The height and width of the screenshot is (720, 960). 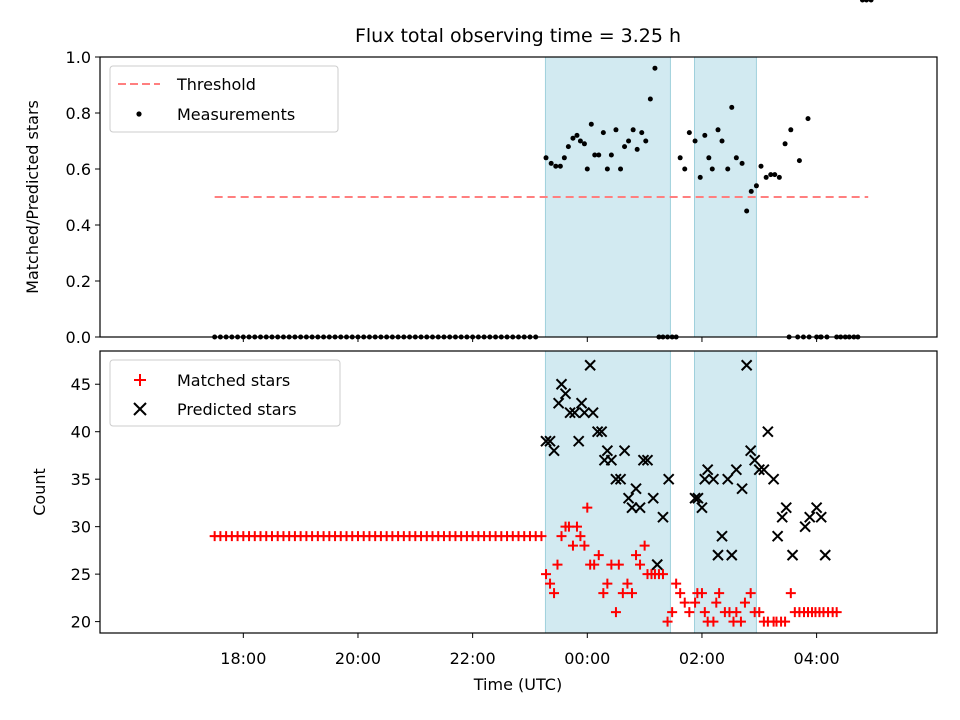 I want to click on series-matched-stars, so click(x=526, y=565).